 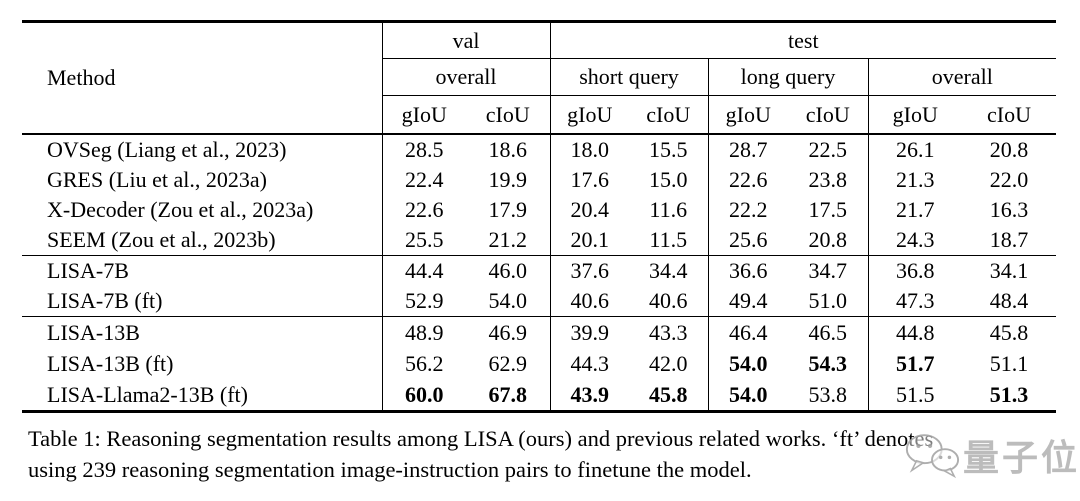 I want to click on value-cell: 25.5, so click(x=423, y=240).